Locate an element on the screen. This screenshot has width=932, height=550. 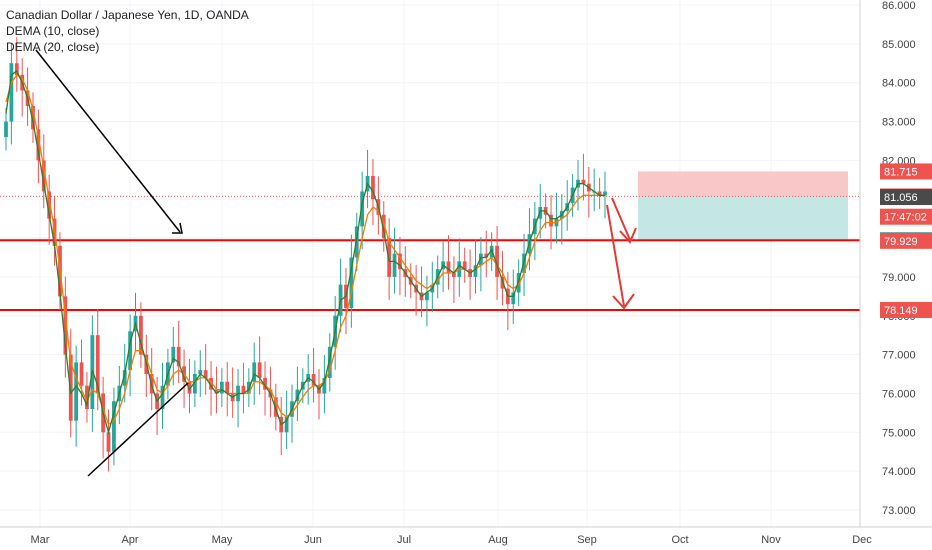
indicator-dema-20: DEMA (20, close) is located at coordinates (53, 47).